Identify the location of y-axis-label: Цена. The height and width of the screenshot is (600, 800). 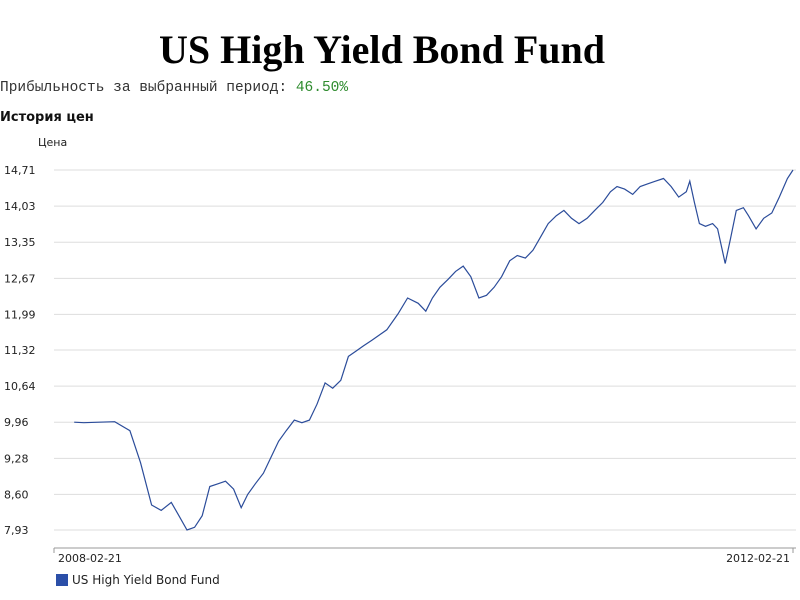
(52, 142).